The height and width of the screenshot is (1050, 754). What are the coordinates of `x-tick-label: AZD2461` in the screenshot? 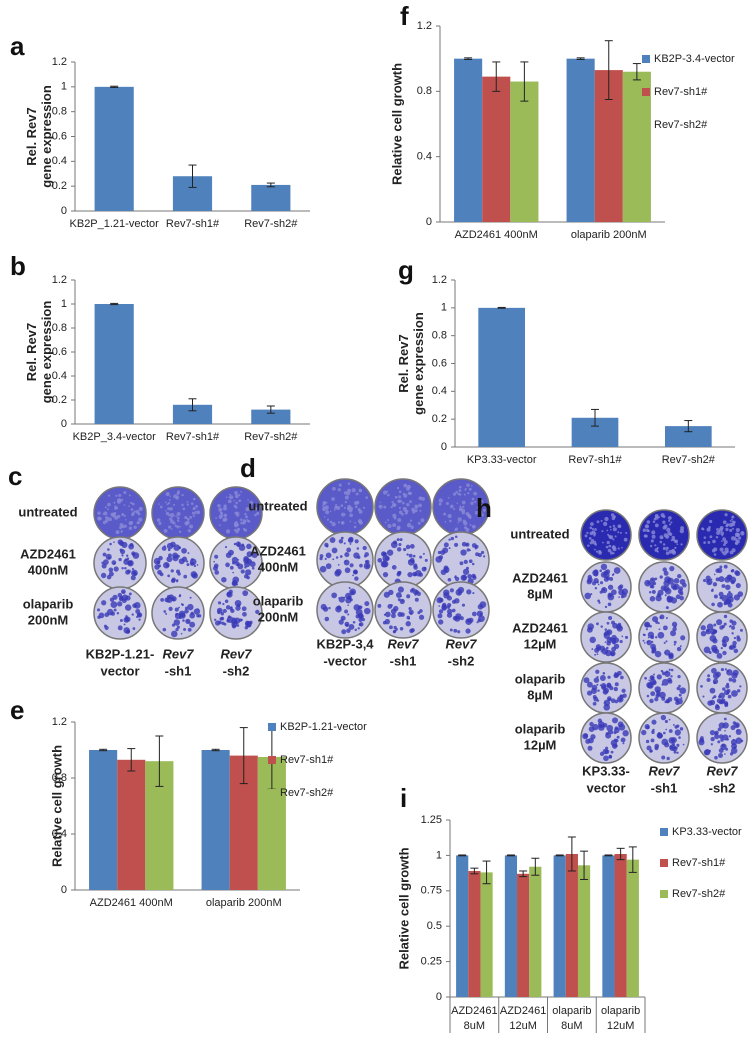 It's located at (523, 1011).